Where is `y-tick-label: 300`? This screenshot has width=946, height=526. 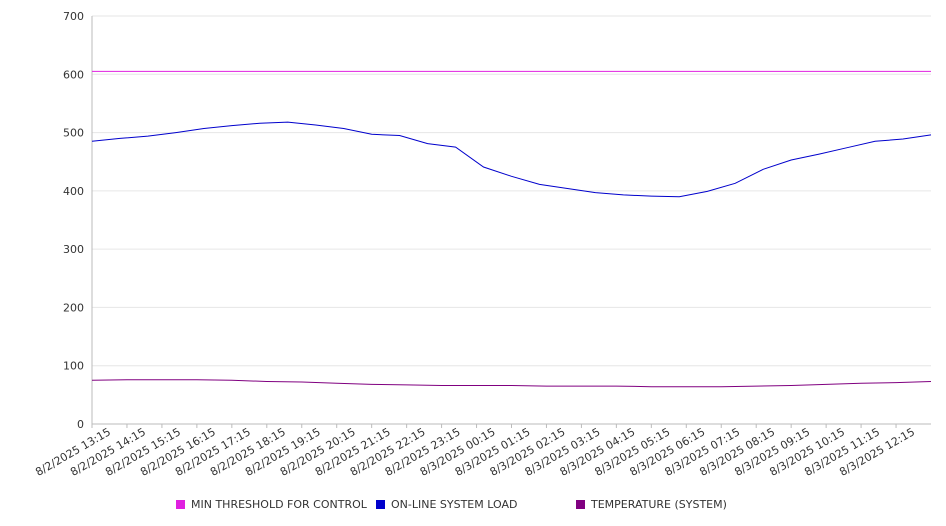 y-tick-label: 300 is located at coordinates (73, 249).